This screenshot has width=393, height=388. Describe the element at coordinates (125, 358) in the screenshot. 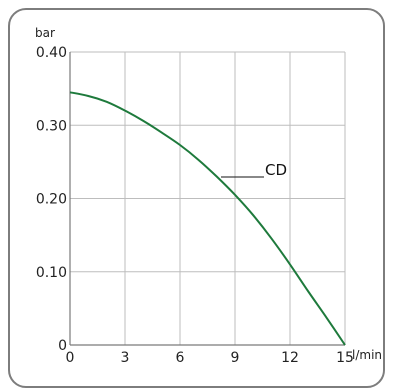

I see `x-tick-label: 3` at that location.